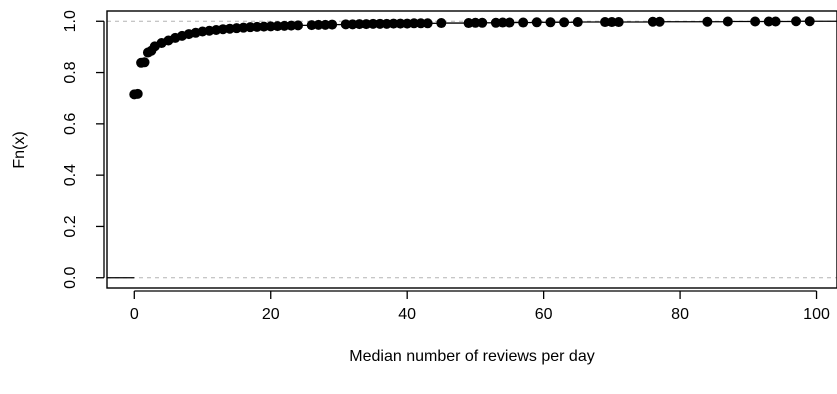 This screenshot has height=394, width=837. I want to click on y-tick-label: 0.2, so click(70, 226).